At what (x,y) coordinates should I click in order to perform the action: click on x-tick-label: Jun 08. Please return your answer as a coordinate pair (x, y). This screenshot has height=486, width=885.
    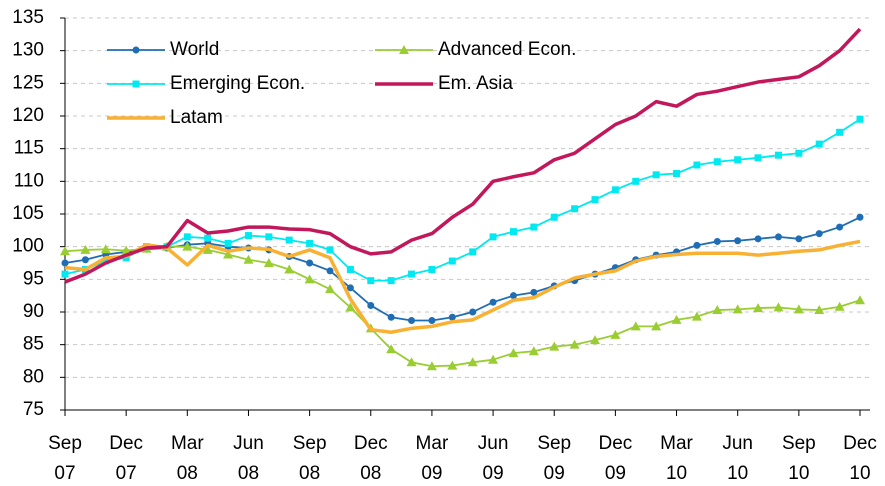
    Looking at the image, I should click on (248, 458).